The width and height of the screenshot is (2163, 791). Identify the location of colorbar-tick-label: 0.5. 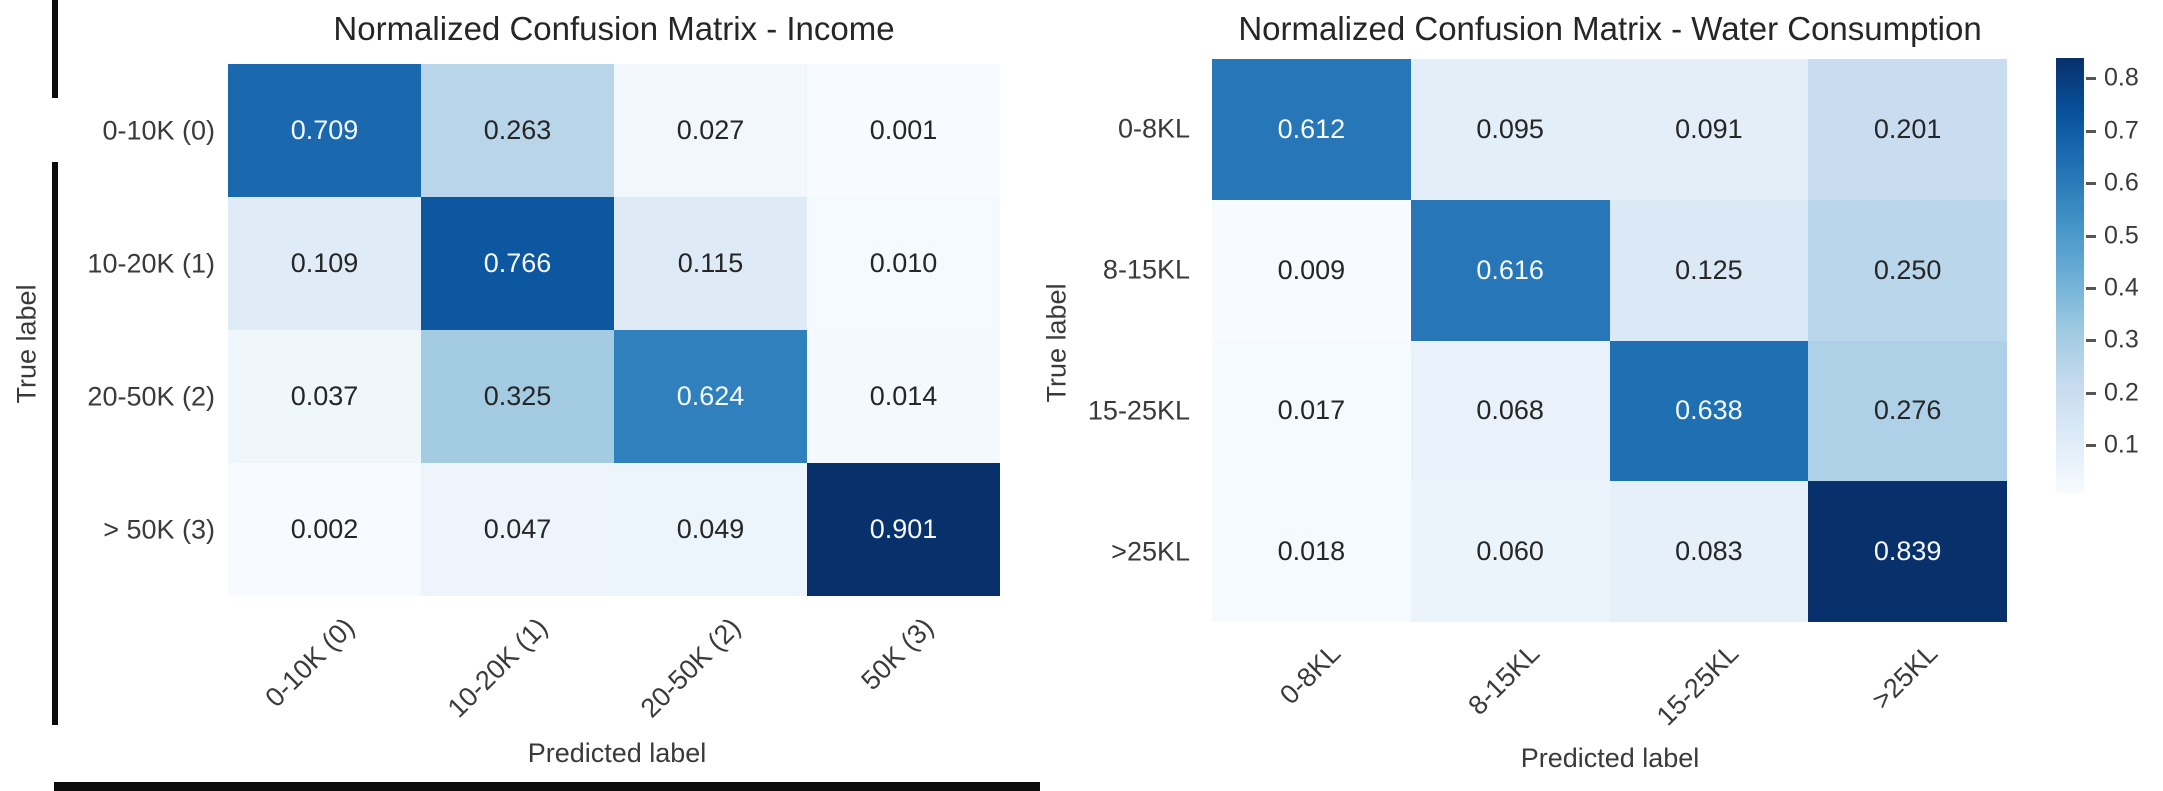
(2121, 235).